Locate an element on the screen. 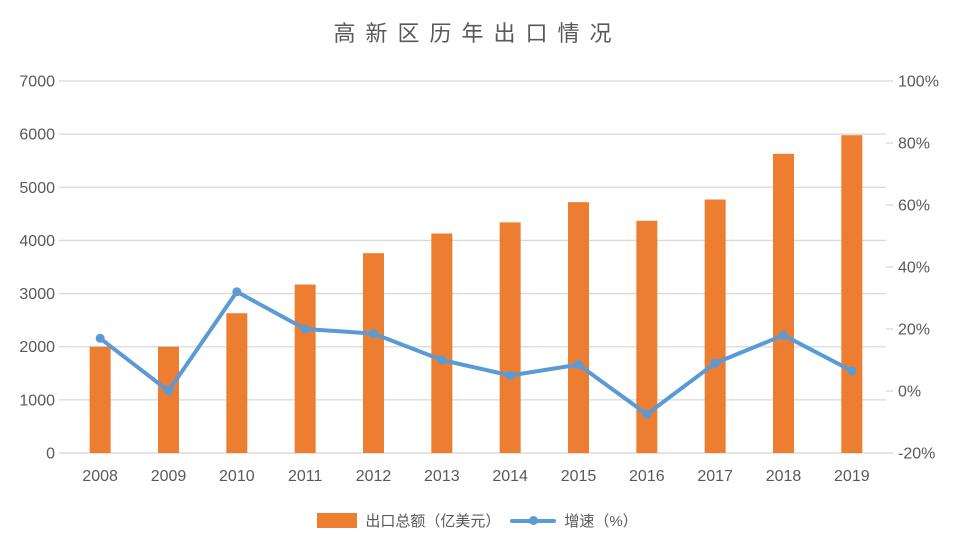 This screenshot has height=552, width=955. legend-item-growth: 增速（%） is located at coordinates (574, 520).